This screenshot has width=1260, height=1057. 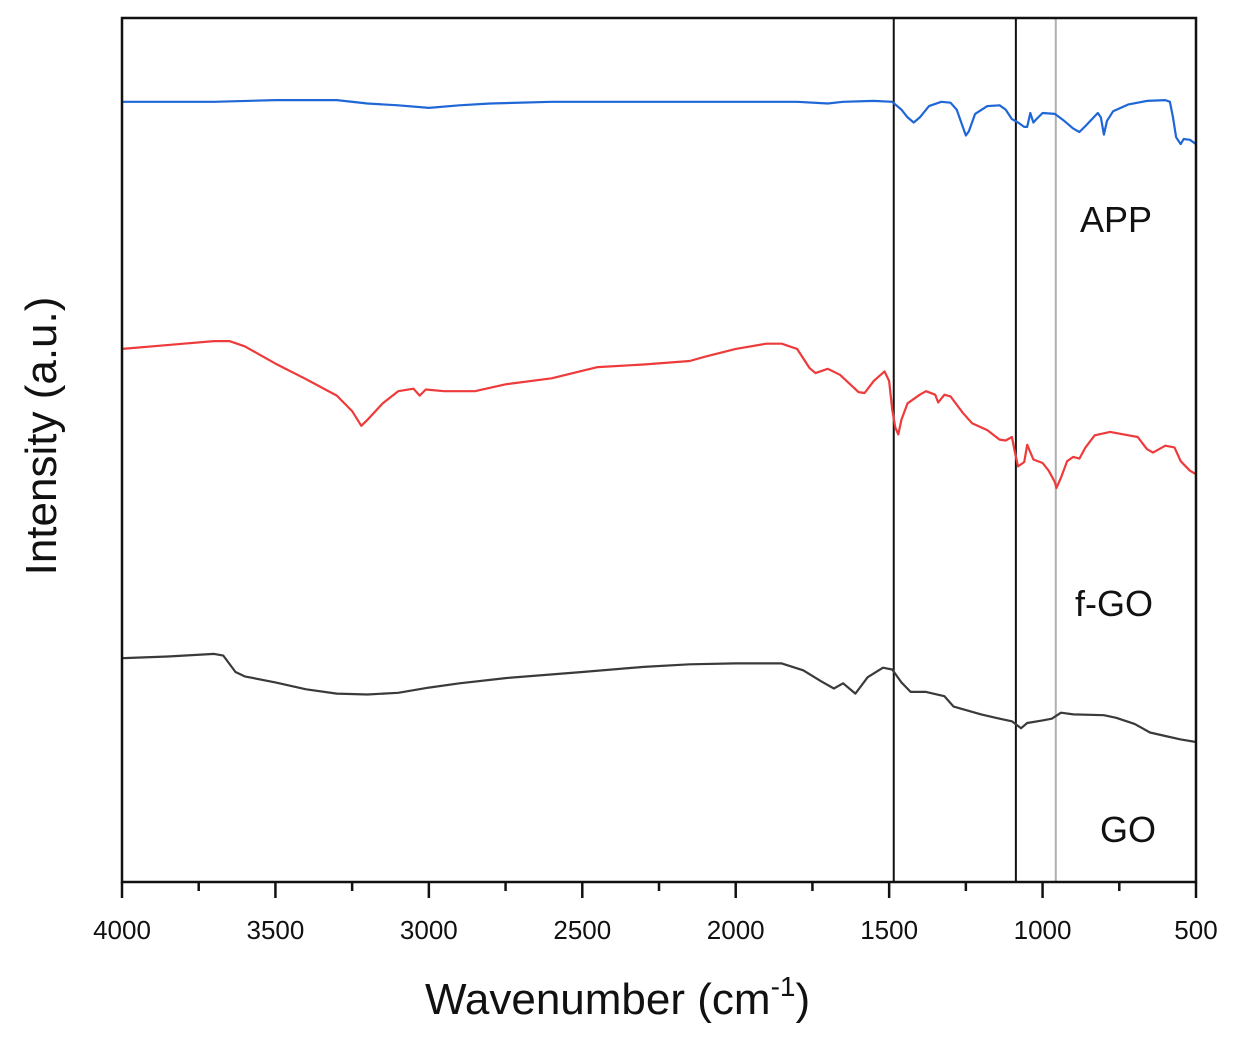 What do you see at coordinates (659, 122) in the screenshot?
I see `series-line-app` at bounding box center [659, 122].